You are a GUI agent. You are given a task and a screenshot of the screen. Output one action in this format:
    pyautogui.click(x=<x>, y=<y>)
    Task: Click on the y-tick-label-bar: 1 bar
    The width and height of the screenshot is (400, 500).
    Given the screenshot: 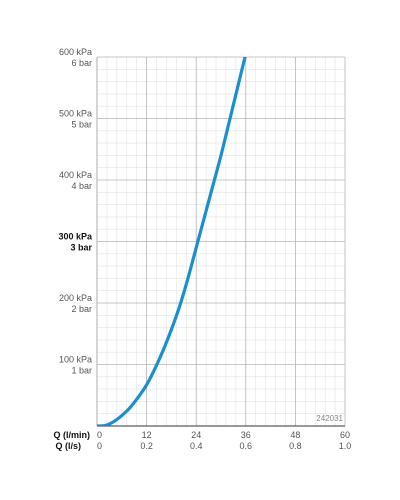 What is the action you would take?
    pyautogui.click(x=81, y=371)
    